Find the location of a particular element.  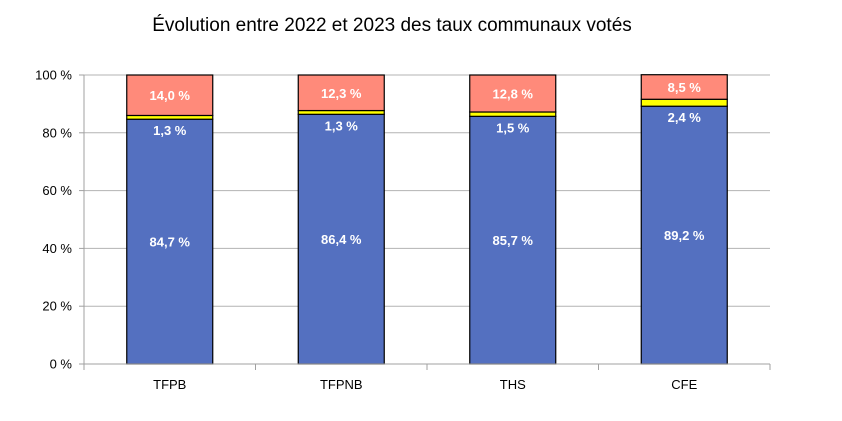

data-label: 14,0 % is located at coordinates (170, 95).